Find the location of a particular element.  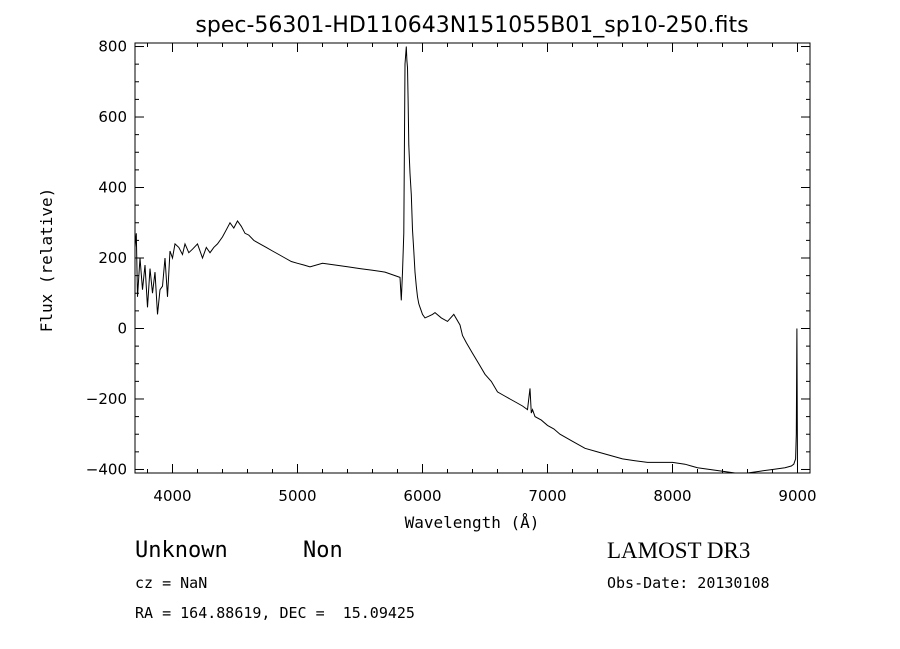

survey-label: LAMOST DR3 is located at coordinates (679, 550).